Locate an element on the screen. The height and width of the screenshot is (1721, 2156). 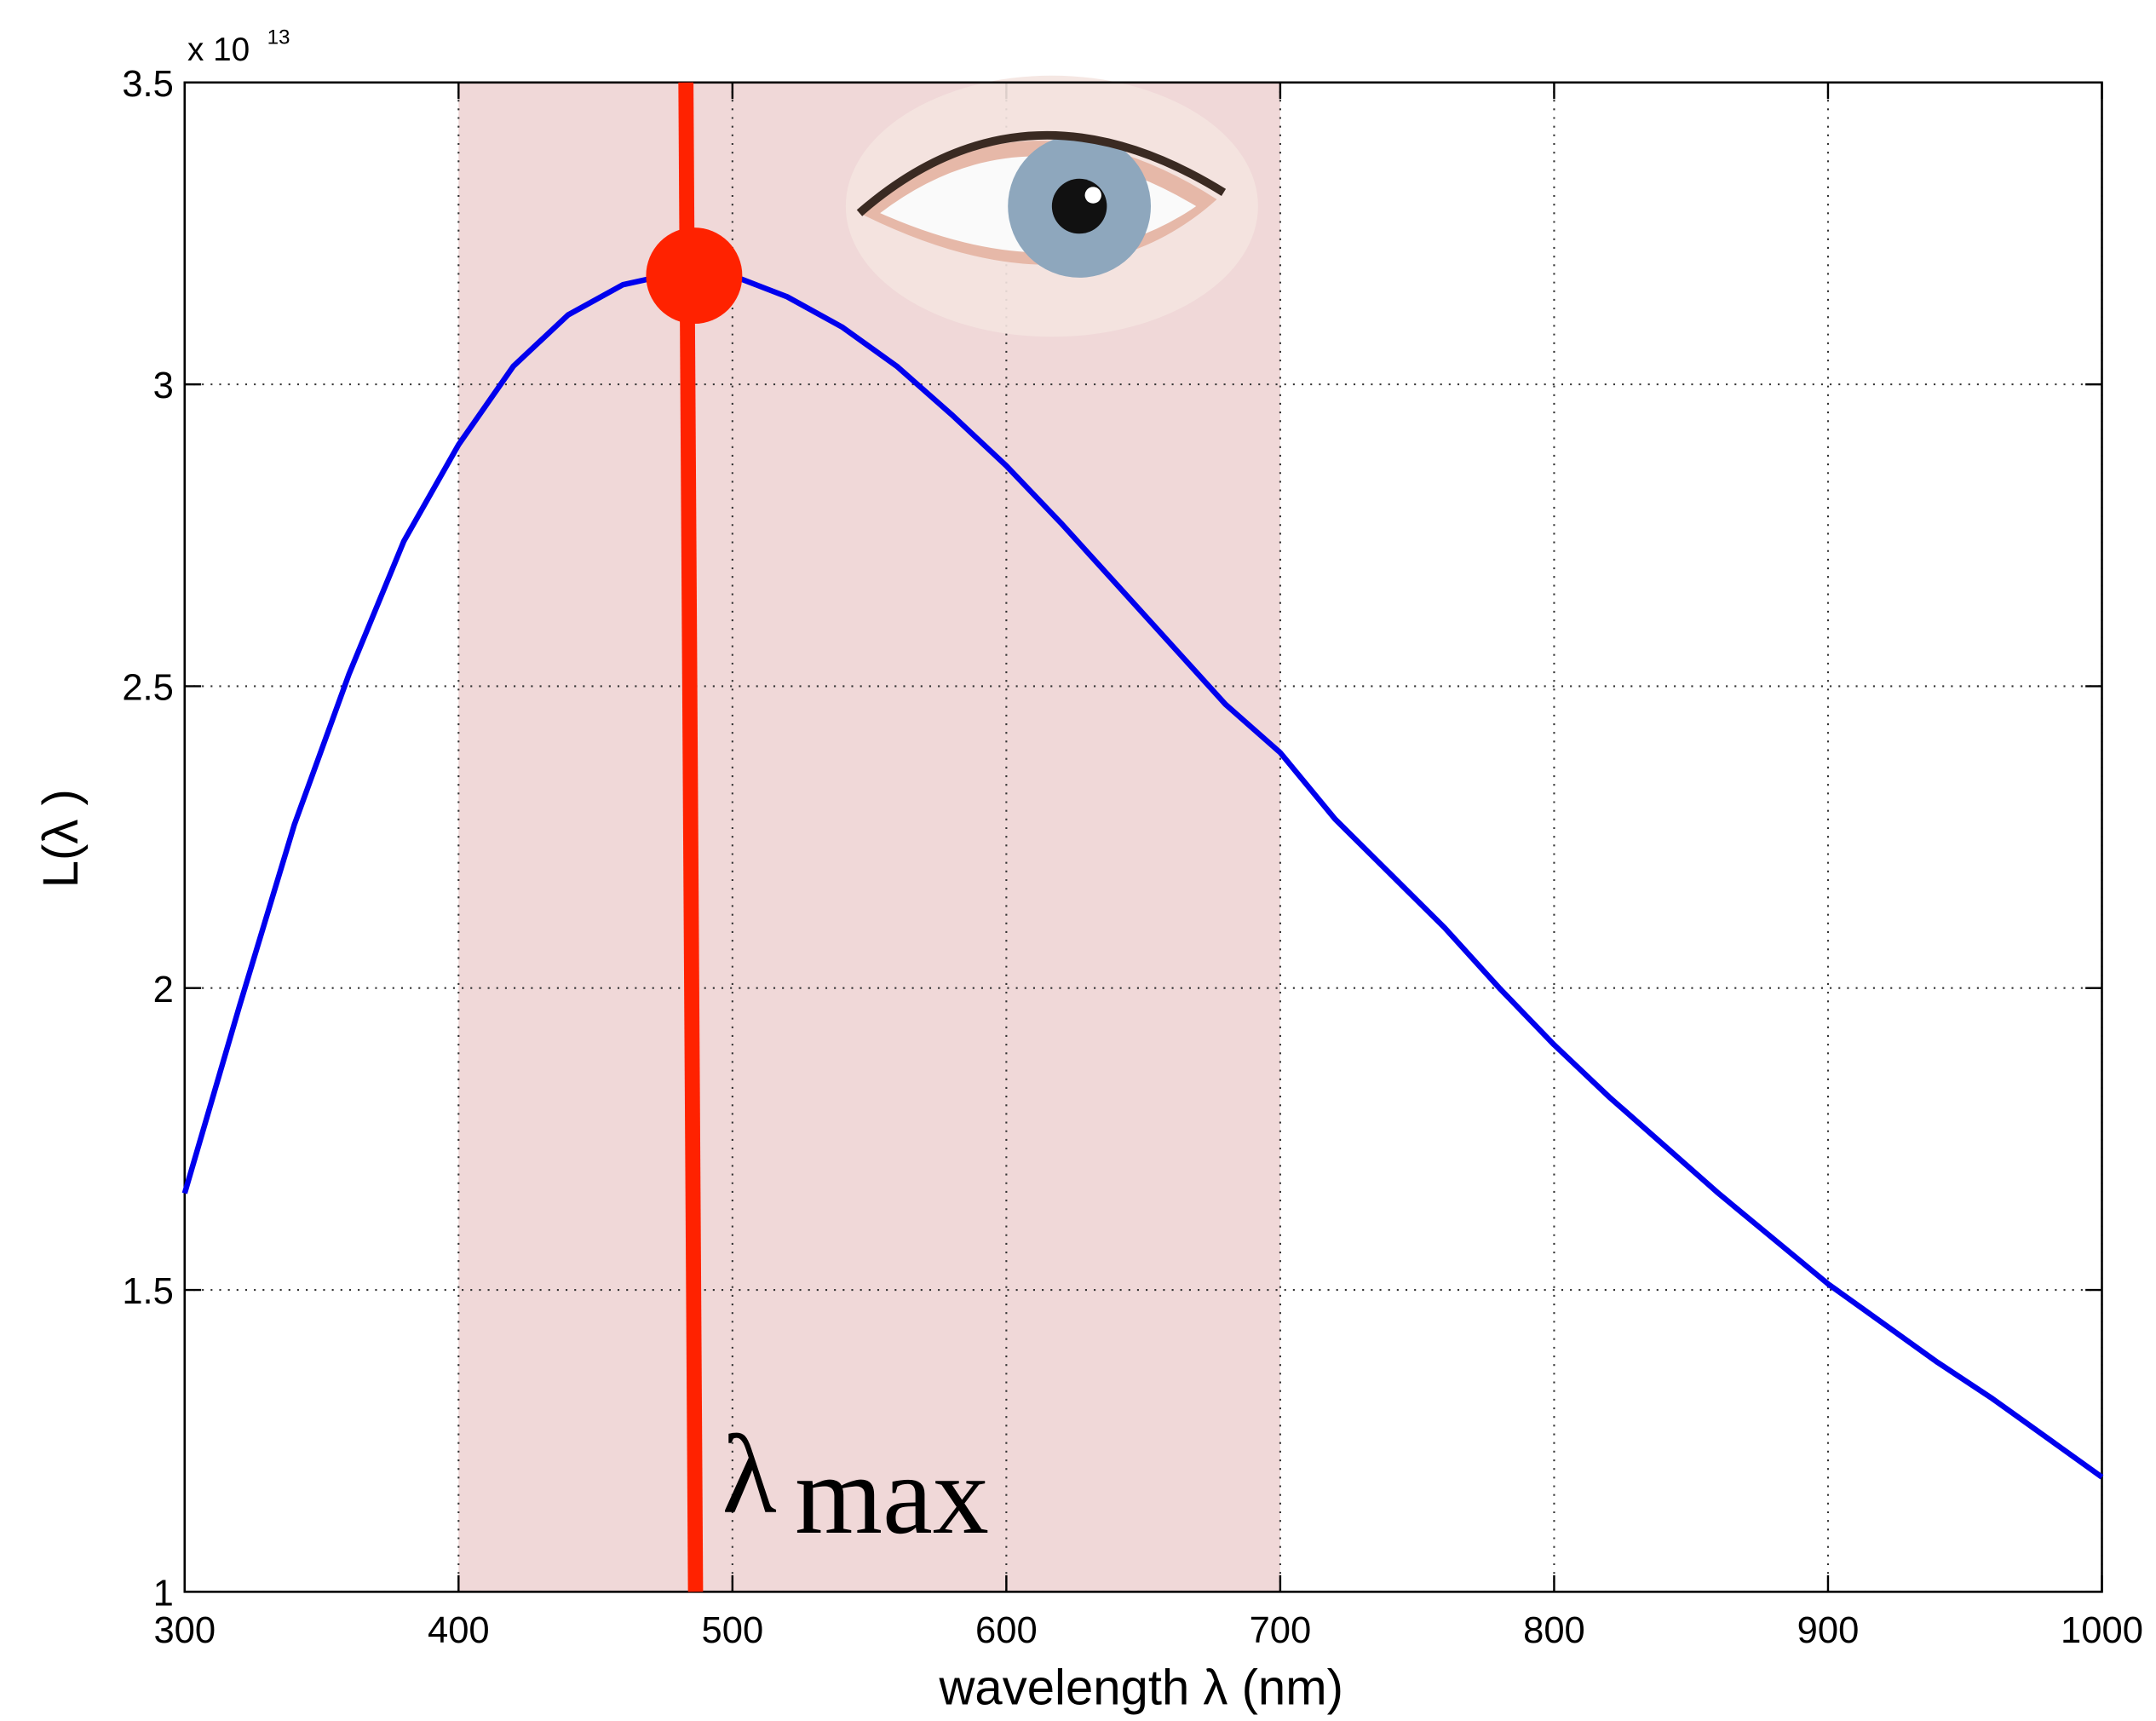
y-tick-label: 3 is located at coordinates (163, 385).